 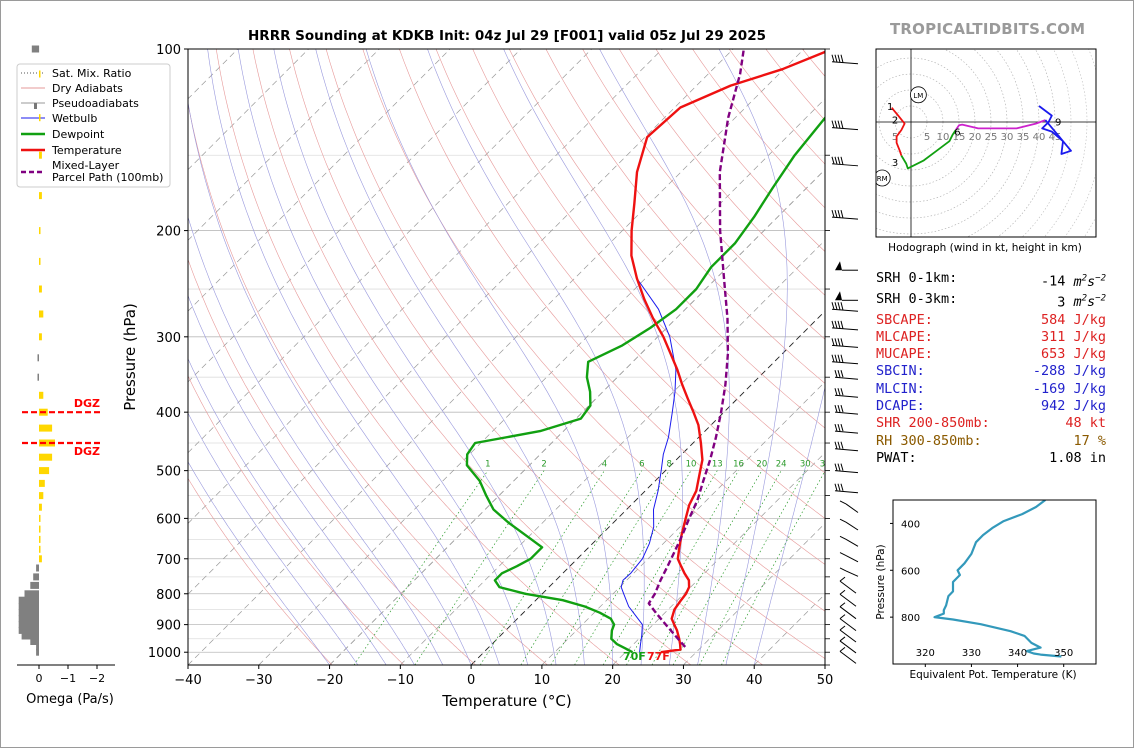 I want to click on stat-number: 1.08 in, so click(x=1077, y=457).